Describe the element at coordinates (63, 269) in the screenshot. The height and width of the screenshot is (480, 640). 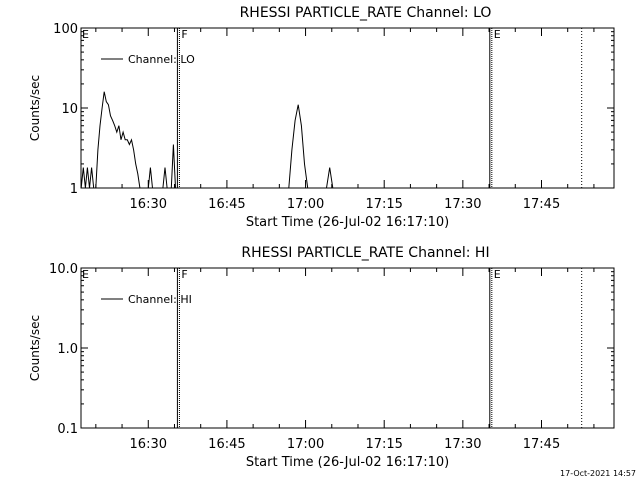
I see `panel-hi-ytick-label: 10.0` at that location.